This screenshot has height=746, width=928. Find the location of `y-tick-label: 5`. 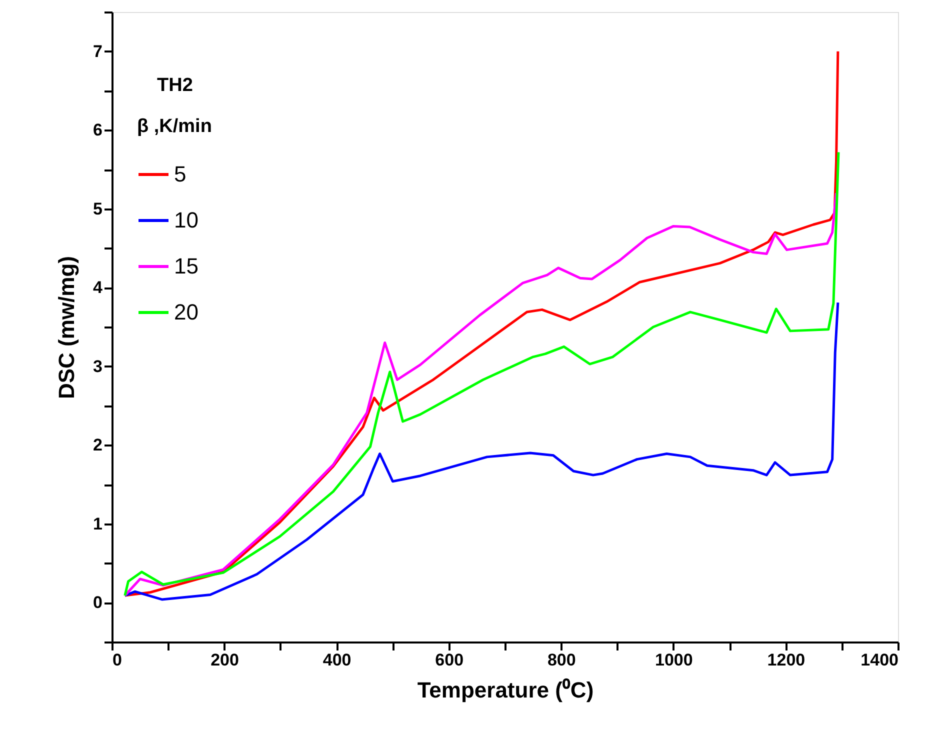

y-tick-label: 5 is located at coordinates (97, 208).